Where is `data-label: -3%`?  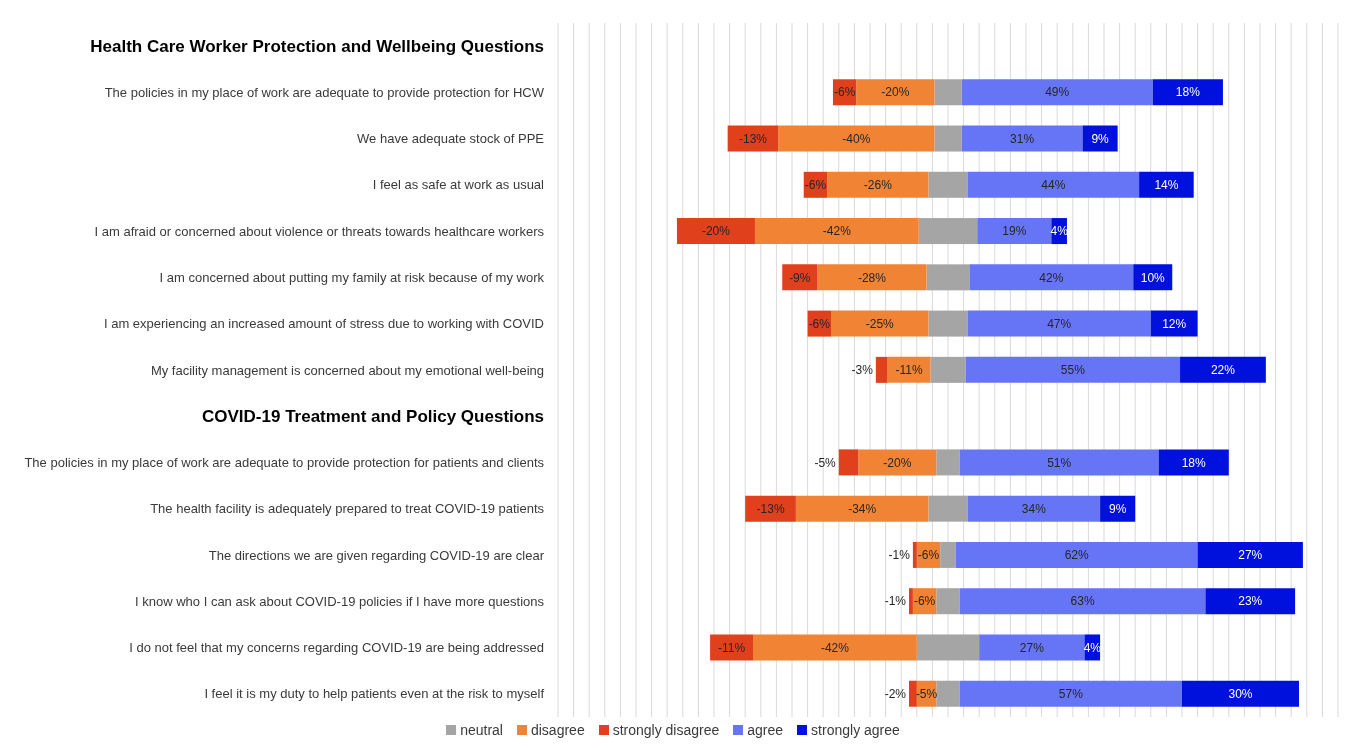 data-label: -3% is located at coordinates (862, 370).